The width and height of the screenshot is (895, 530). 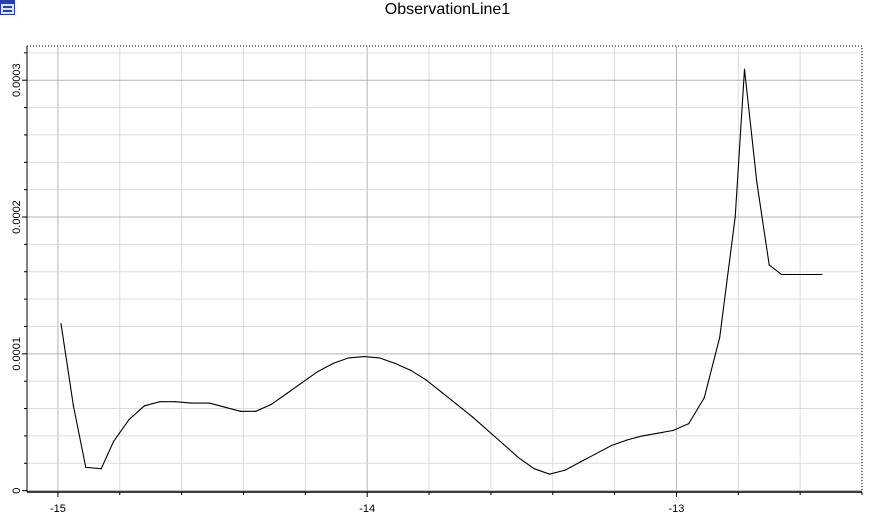 I want to click on x-tick-label: -13, so click(x=676, y=509).